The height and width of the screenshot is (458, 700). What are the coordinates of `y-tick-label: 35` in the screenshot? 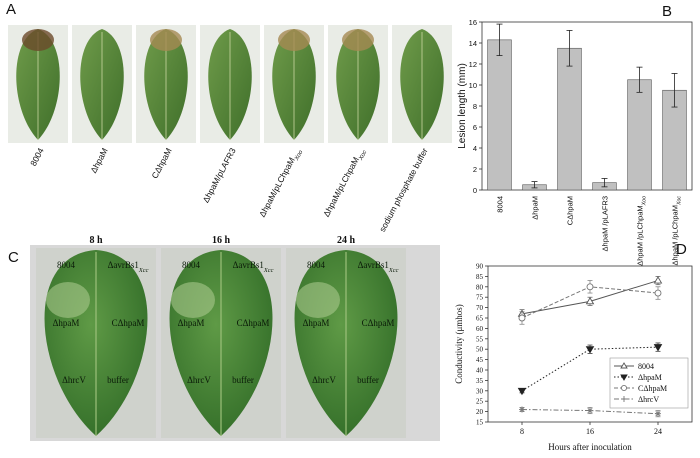 It's located at (480, 381).